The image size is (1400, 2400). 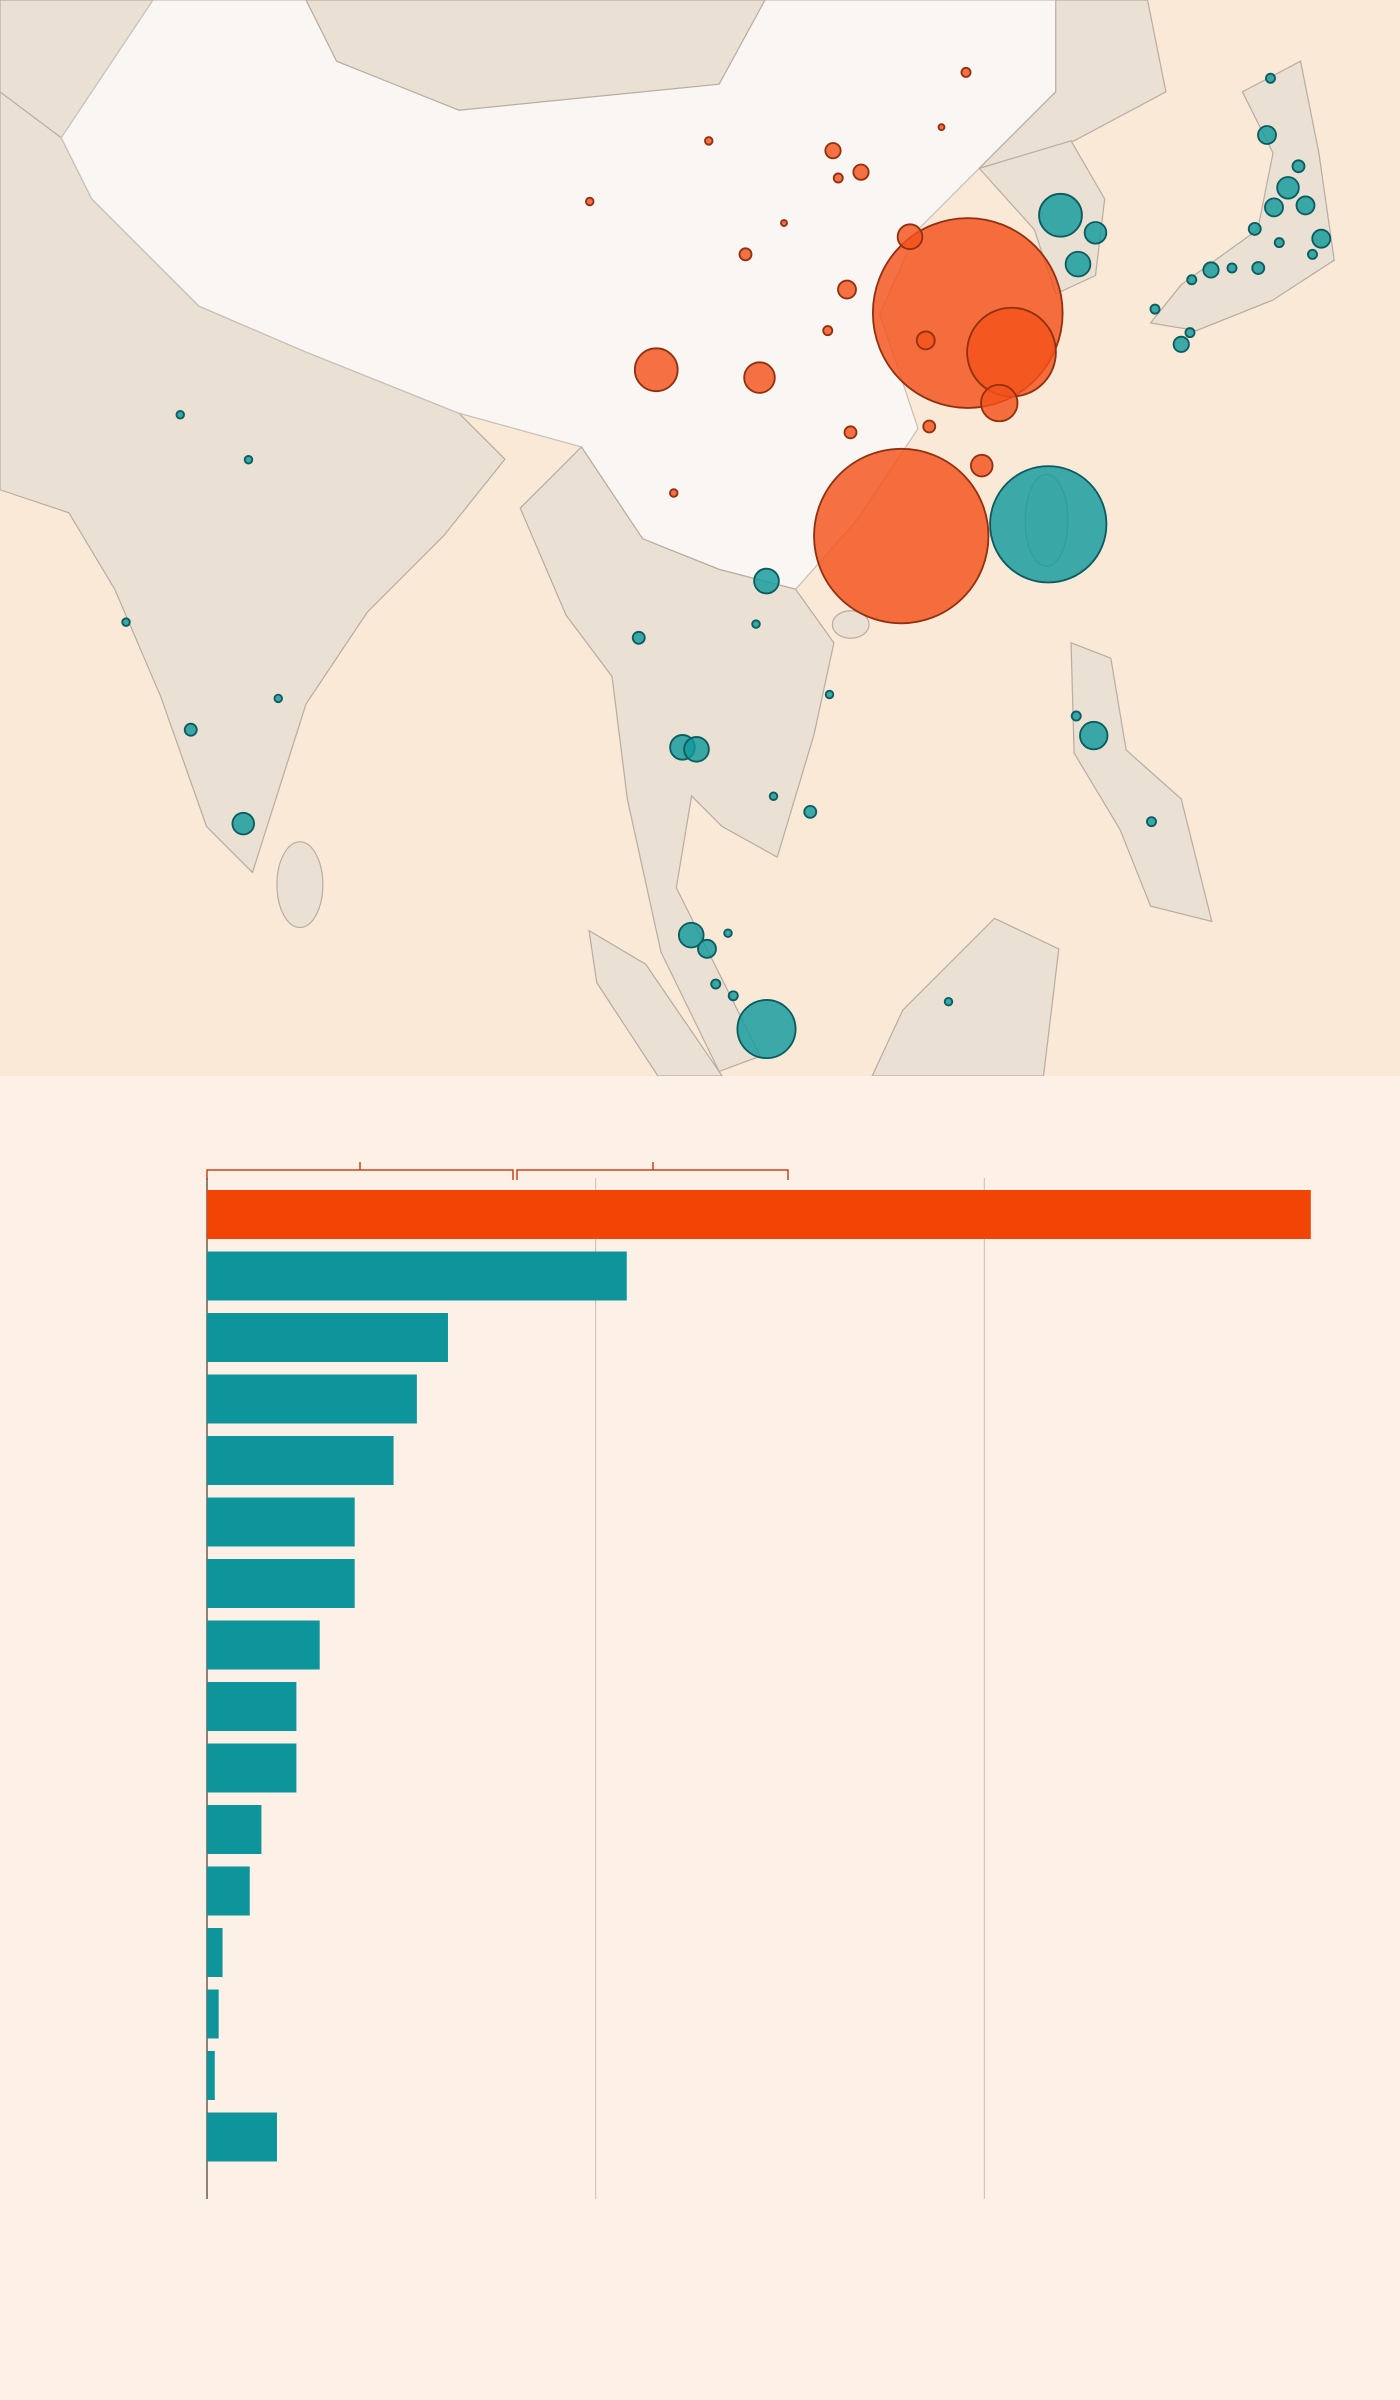 I want to click on land-japan, so click(x=1242, y=196).